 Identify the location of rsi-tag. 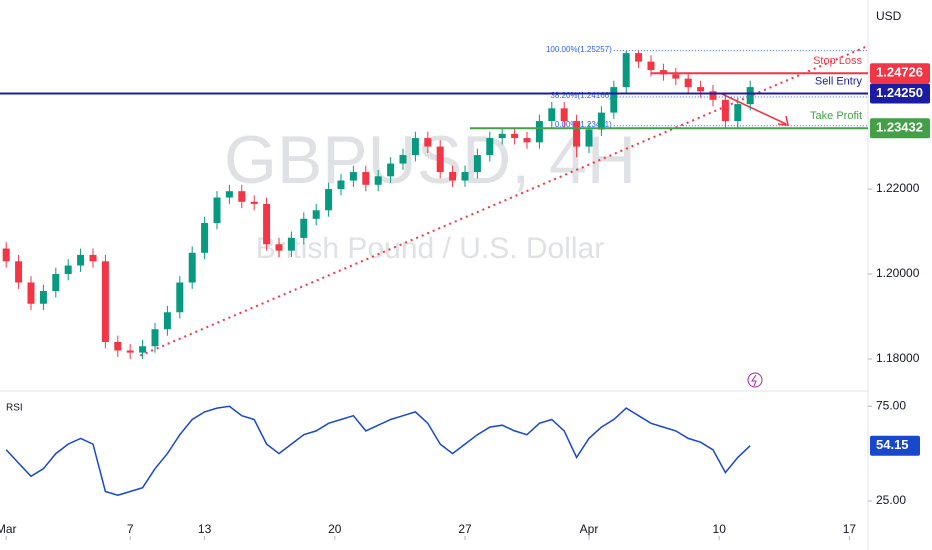
(895, 445).